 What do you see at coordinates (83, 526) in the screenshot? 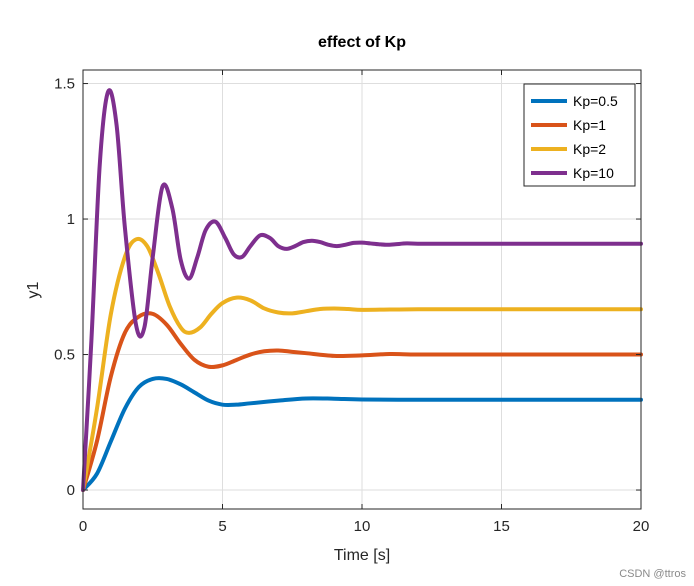
I see `x-tick-label-0: 0` at bounding box center [83, 526].